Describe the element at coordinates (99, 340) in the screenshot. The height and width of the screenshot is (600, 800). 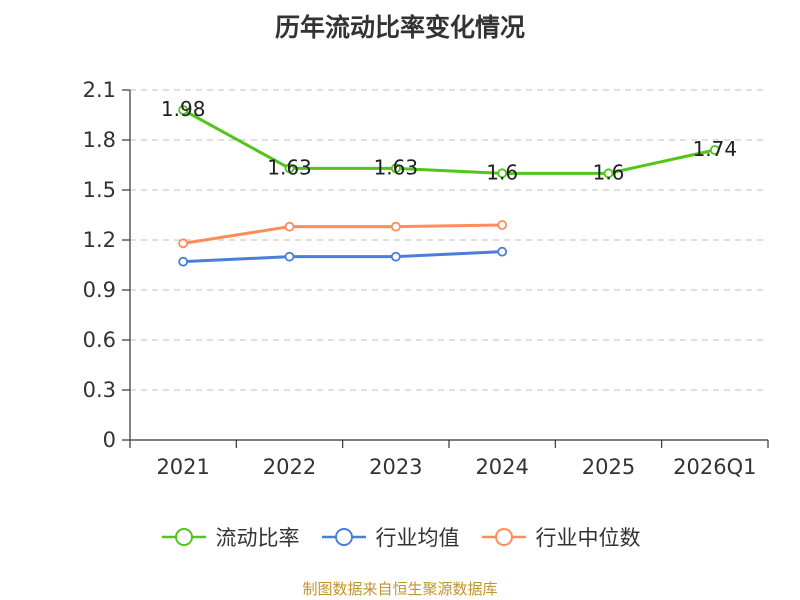
I see `y-tick-label: 0.6` at that location.